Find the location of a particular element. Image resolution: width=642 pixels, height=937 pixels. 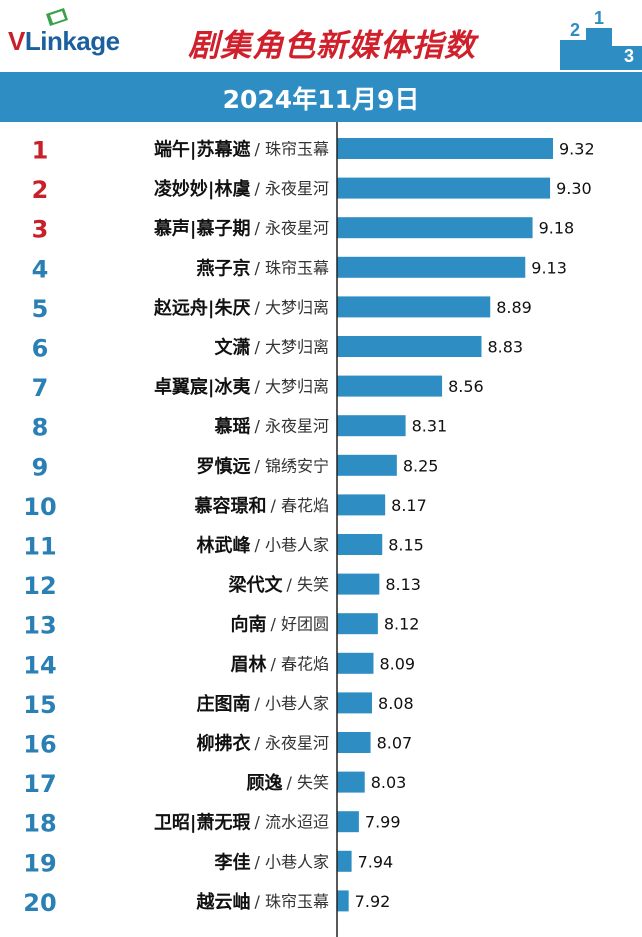

value-label: 8.83 is located at coordinates (505, 347).